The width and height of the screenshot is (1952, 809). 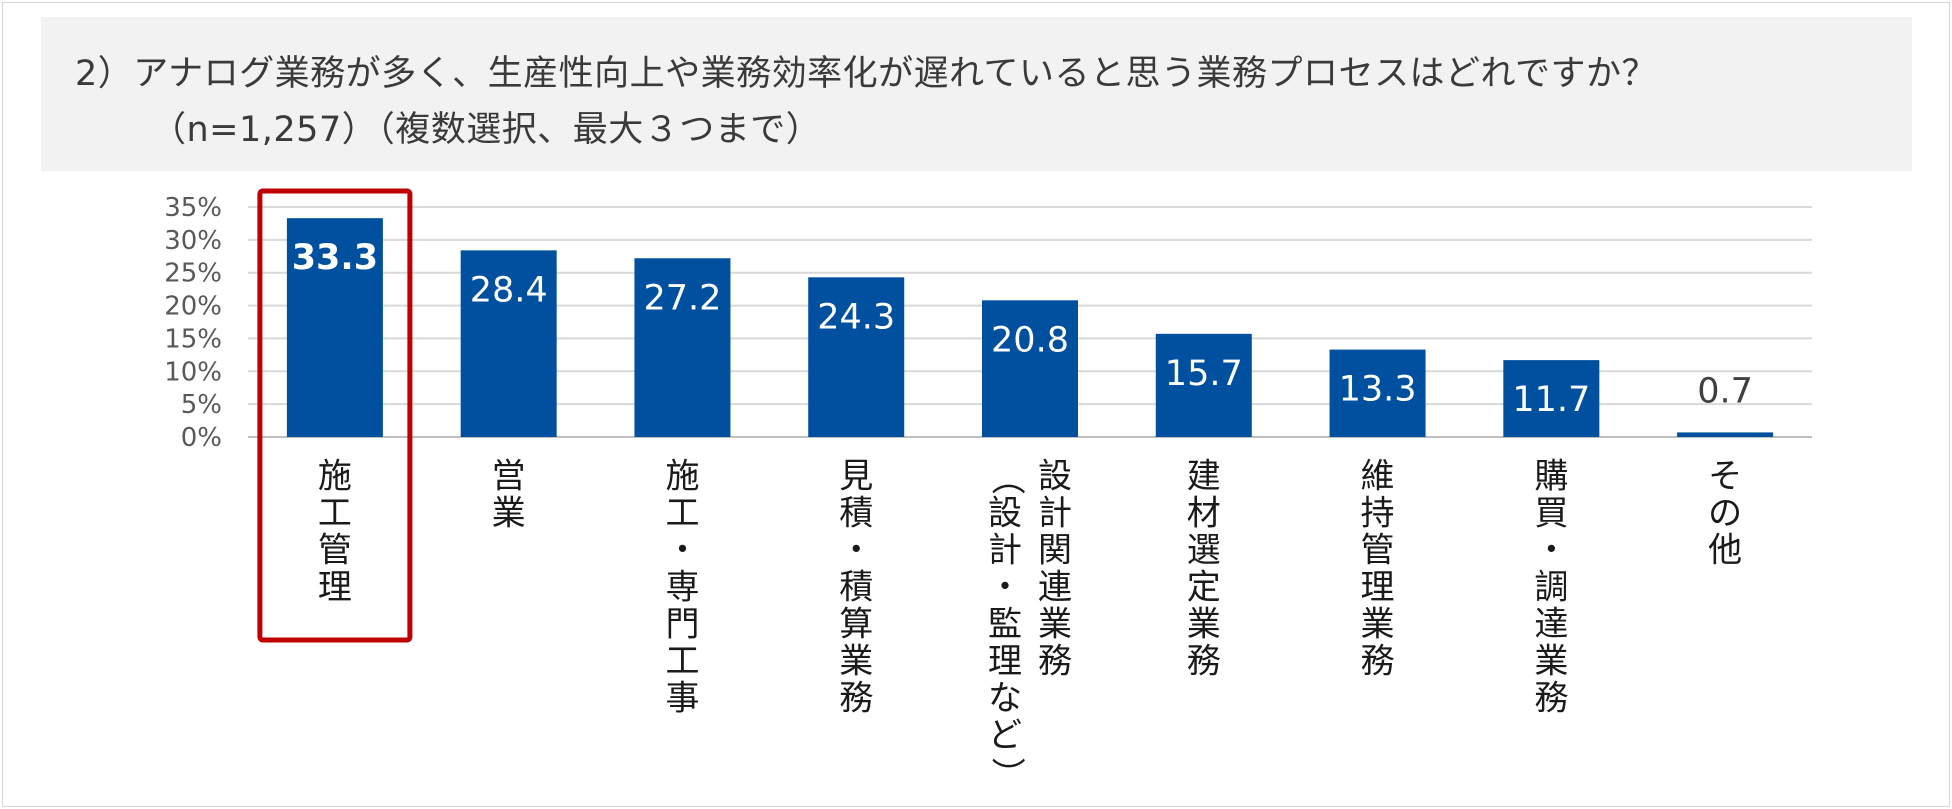 I want to click on category-label-char: ど, so click(x=1005, y=736).